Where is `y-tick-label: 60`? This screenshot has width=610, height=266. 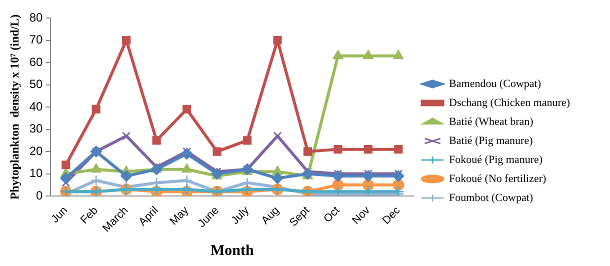 y-tick-label: 60 is located at coordinates (36, 61).